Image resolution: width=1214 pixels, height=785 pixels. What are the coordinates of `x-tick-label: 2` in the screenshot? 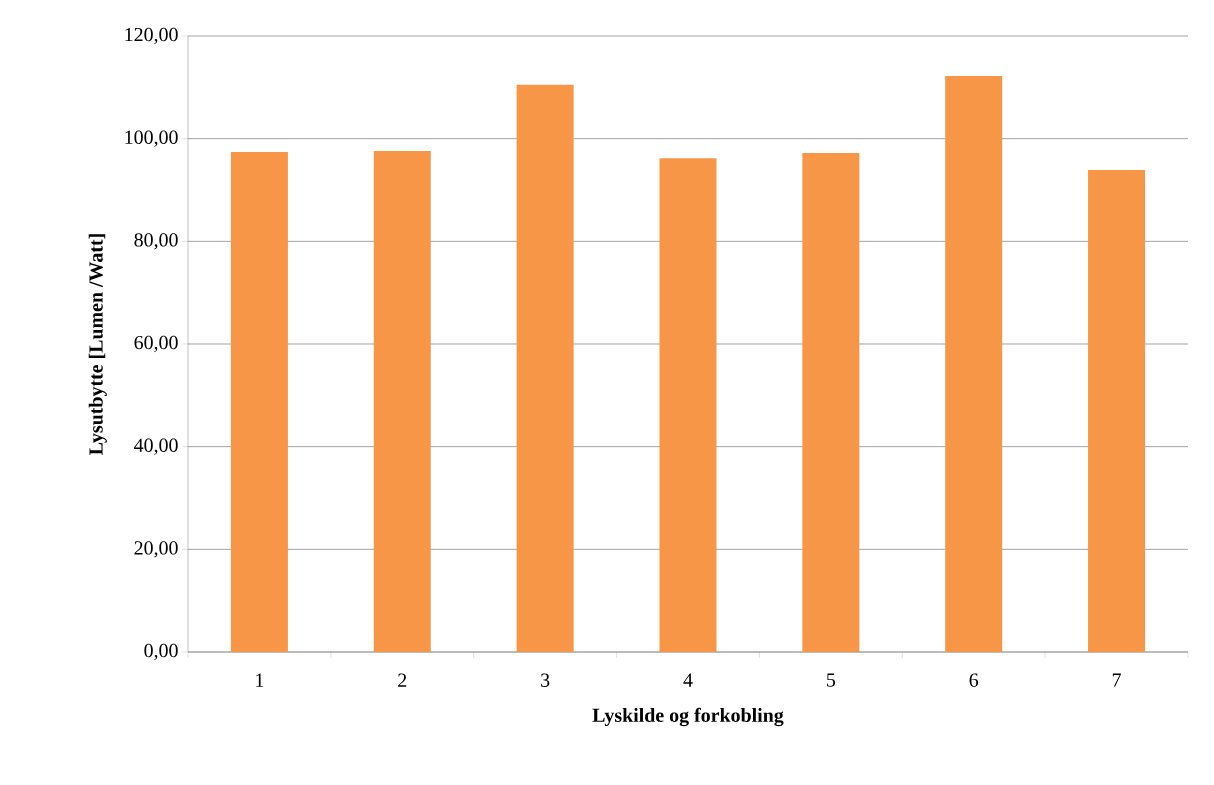 It's located at (402, 680).